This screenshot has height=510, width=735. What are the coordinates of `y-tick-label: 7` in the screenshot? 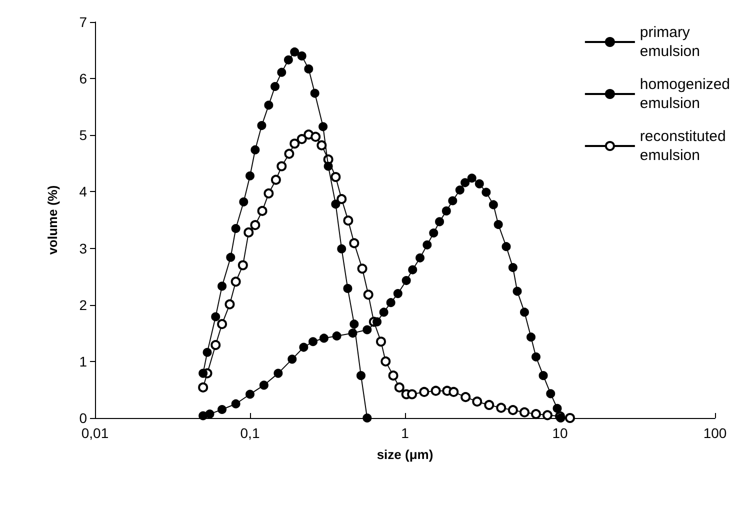 It's located at (83, 22).